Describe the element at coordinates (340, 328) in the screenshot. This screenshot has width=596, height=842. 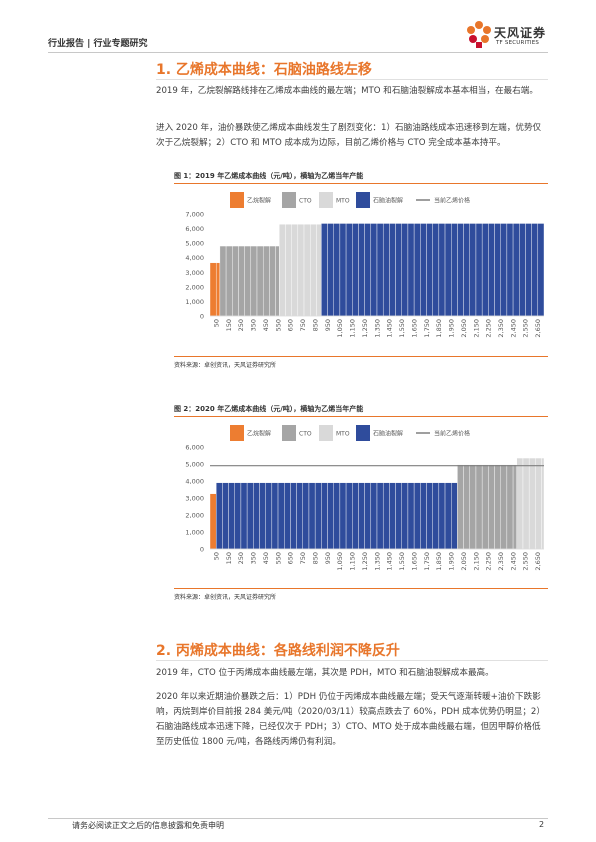
I see `x-tick-label: 1,050` at that location.